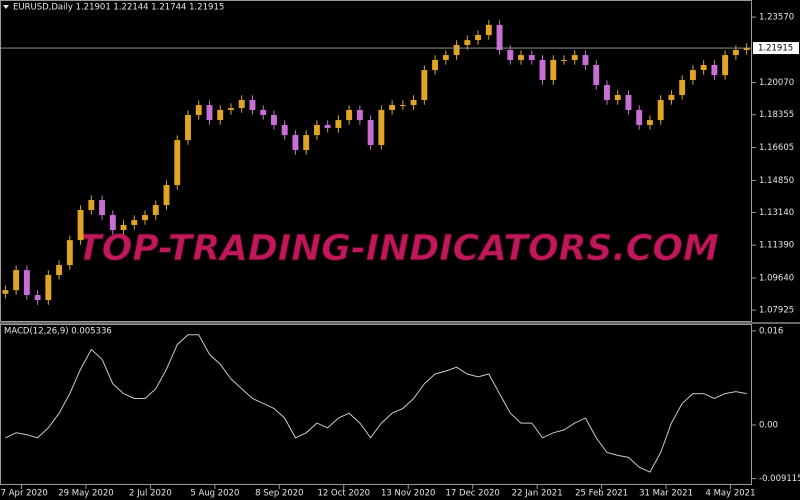 The height and width of the screenshot is (500, 800). I want to click on x-tick-label: 29 May 2020, so click(85, 494).